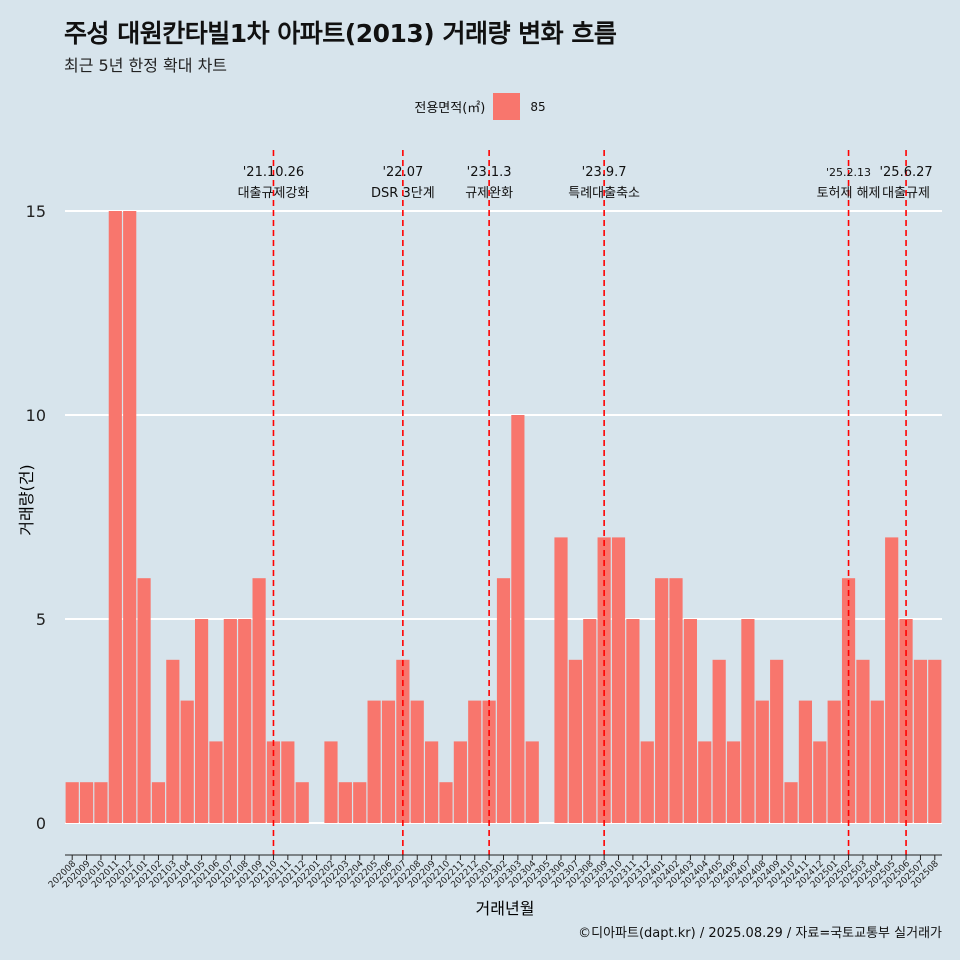 The width and height of the screenshot is (960, 960). I want to click on event-date: '25.6.27, so click(905, 172).